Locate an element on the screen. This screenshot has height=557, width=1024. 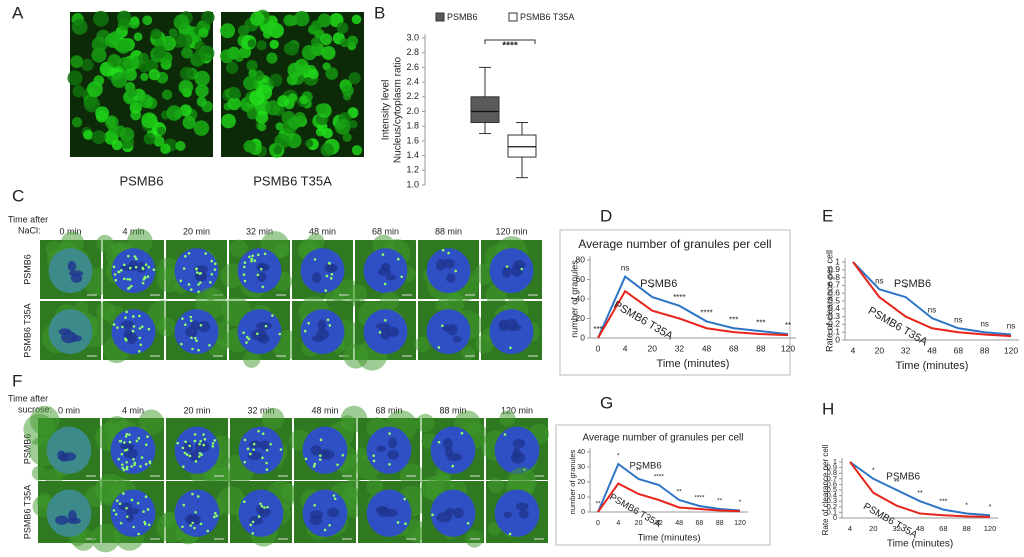
y-tick-label: 1.0 is located at coordinates (412, 184).